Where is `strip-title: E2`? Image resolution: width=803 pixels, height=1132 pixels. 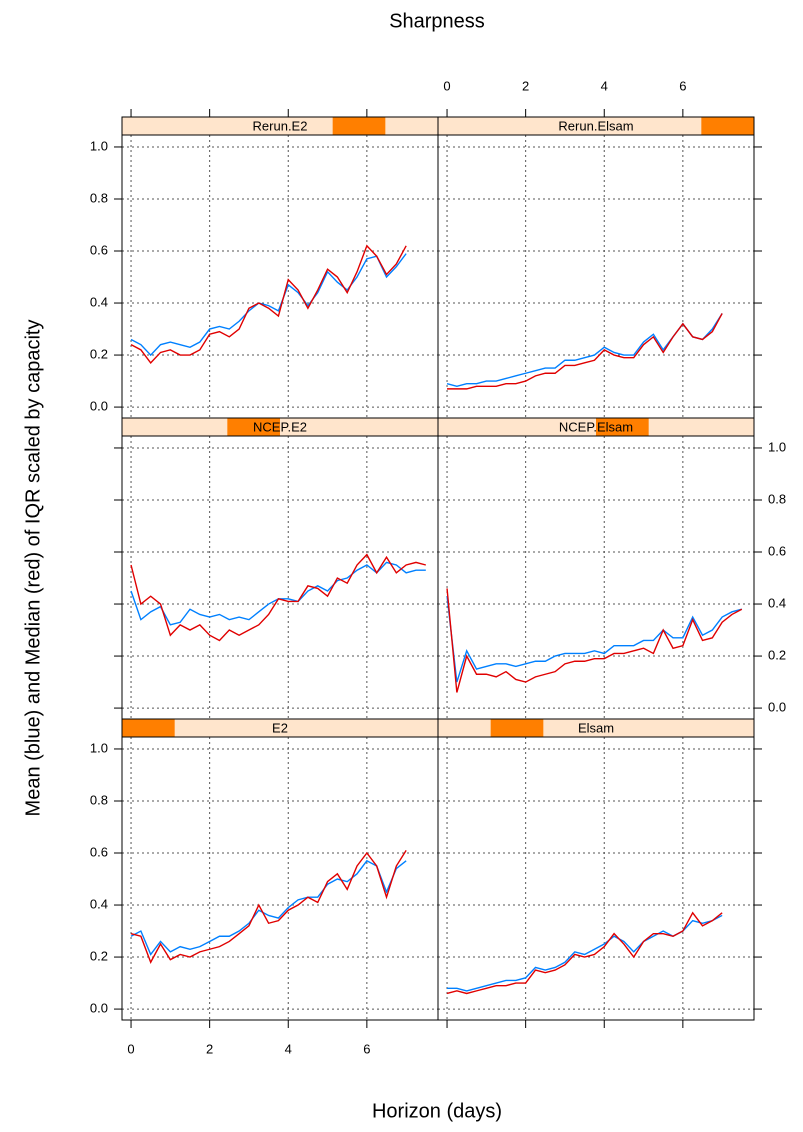
strip-title: E2 is located at coordinates (280, 727).